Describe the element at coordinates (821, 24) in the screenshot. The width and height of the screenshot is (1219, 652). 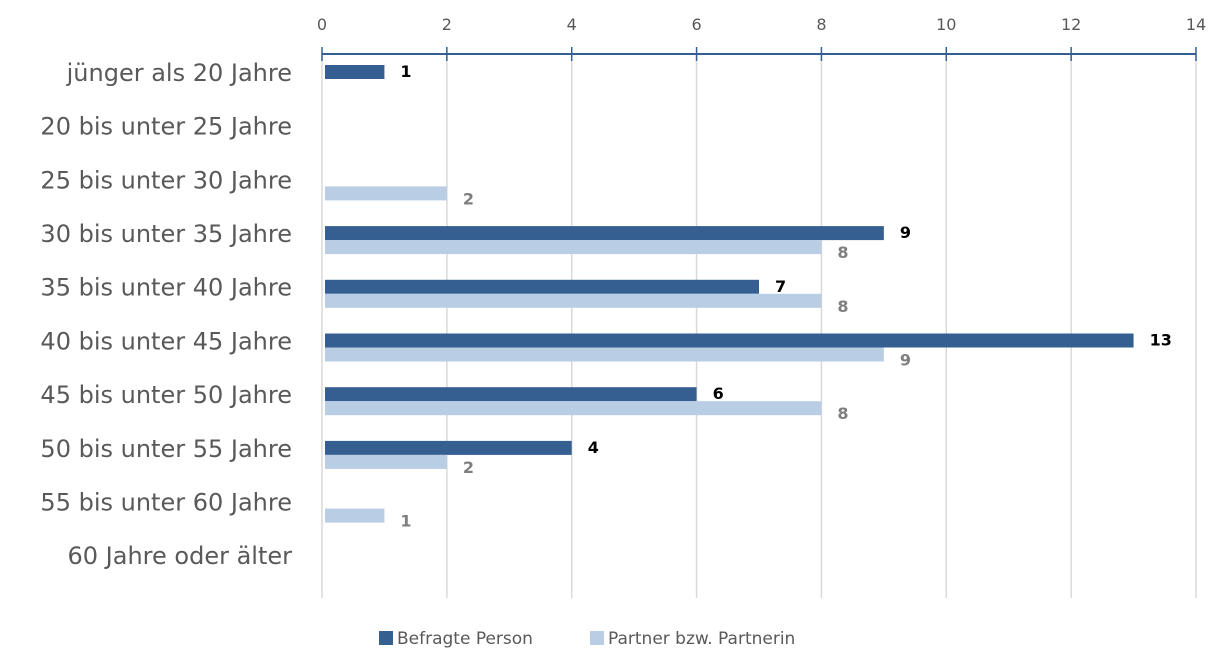
I see `x-tick-label: 8` at that location.